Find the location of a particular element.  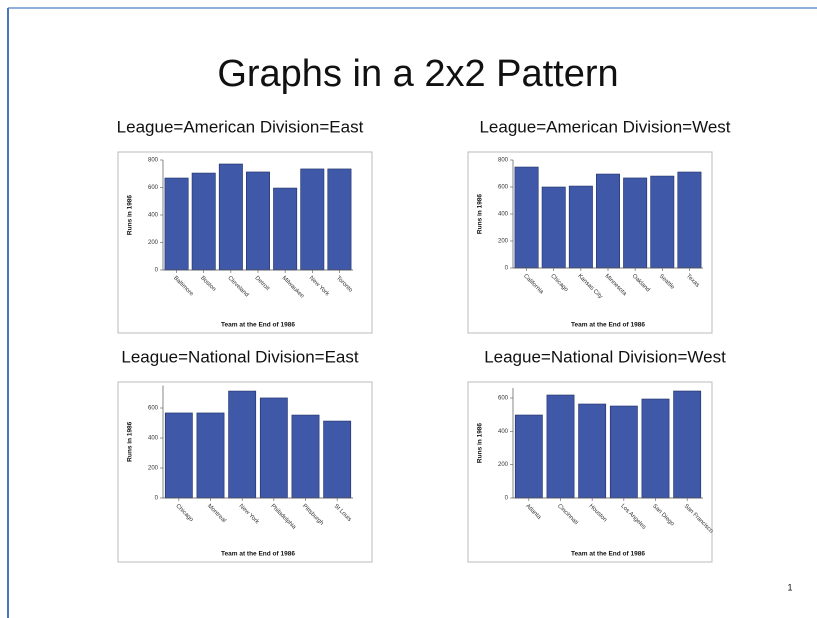

chart-heading: League=National Division=West is located at coordinates (605, 356).